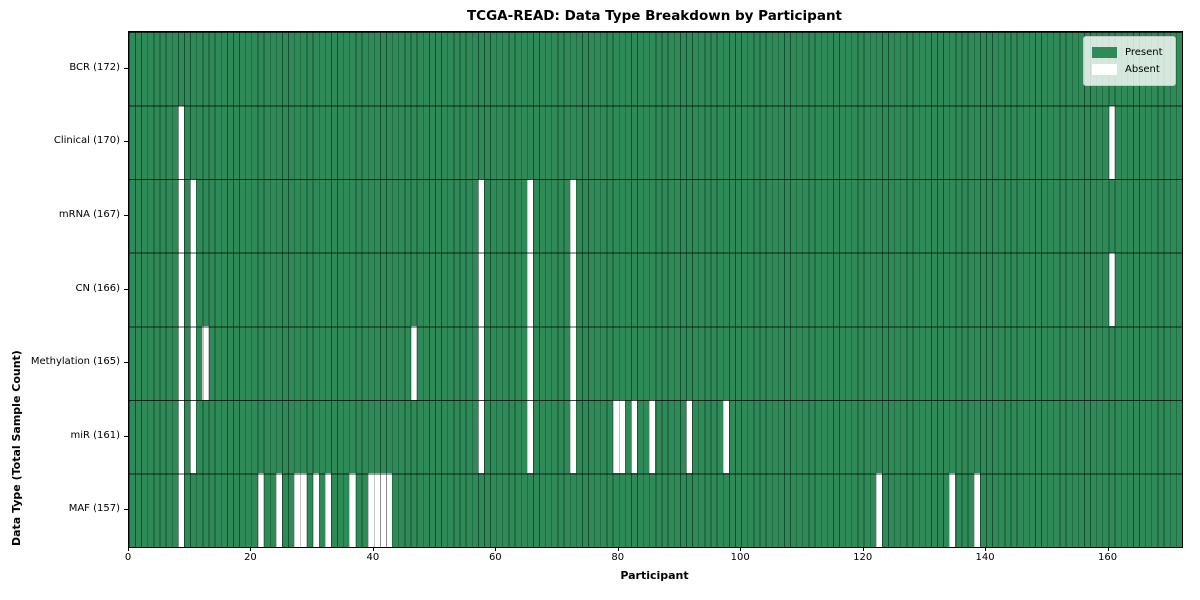 This screenshot has height=600, width=1200. I want to click on heatmap-row-MAF, so click(655, 510).